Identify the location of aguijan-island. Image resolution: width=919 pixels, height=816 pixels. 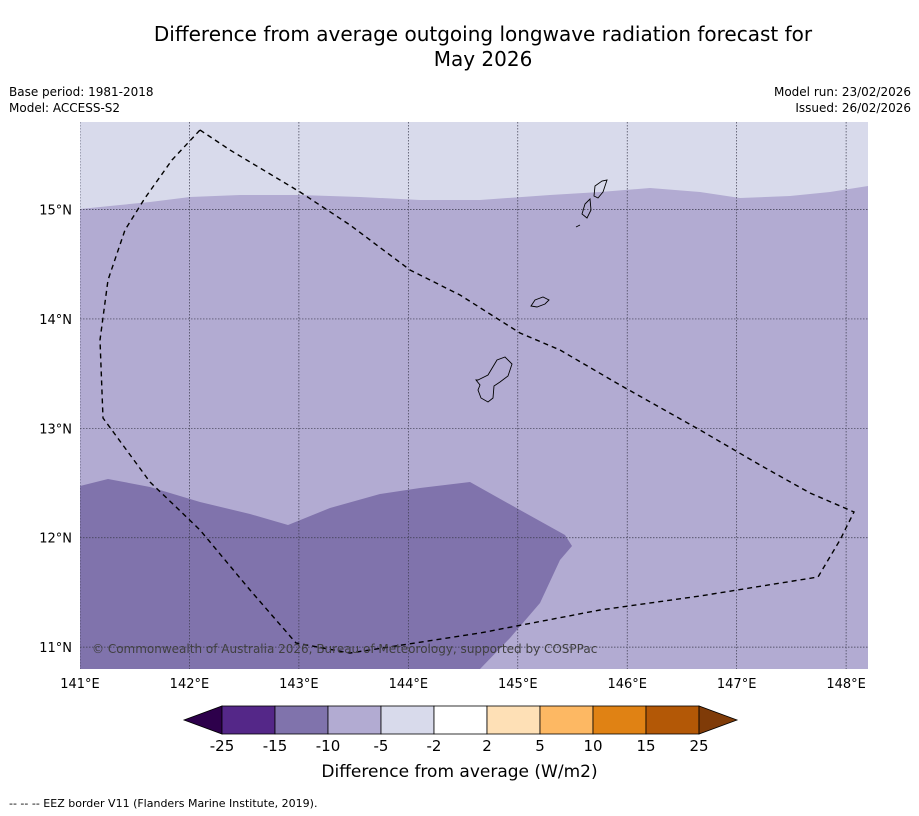
(578, 226).